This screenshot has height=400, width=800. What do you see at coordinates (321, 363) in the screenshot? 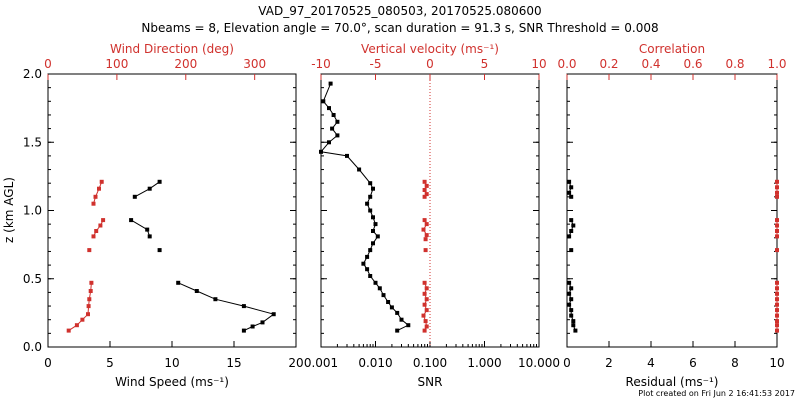
I see `bottom-tick-label: 0.001` at bounding box center [321, 363].